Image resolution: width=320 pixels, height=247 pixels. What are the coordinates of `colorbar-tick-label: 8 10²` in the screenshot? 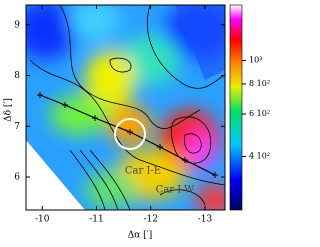 It's located at (259, 83).